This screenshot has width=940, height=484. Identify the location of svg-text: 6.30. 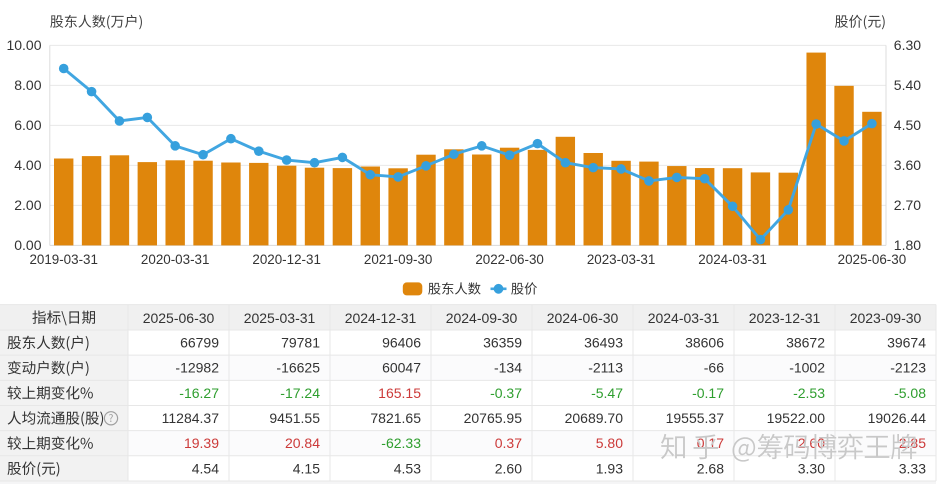
(907, 45).